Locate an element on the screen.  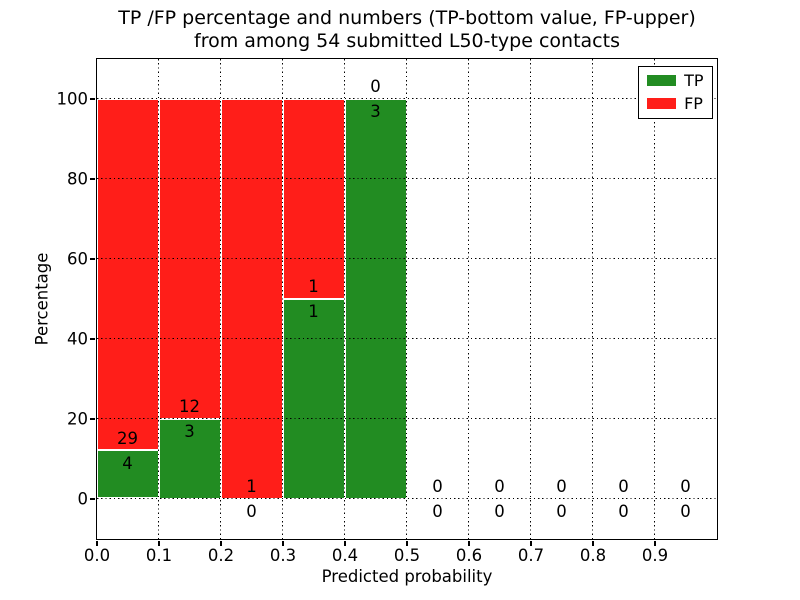
y-tick-label: 80 is located at coordinates (77, 179).